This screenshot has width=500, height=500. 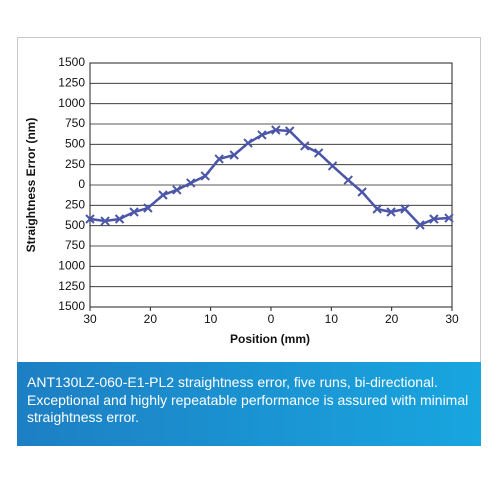 I want to click on y-tick-label: 0, so click(x=81, y=184).